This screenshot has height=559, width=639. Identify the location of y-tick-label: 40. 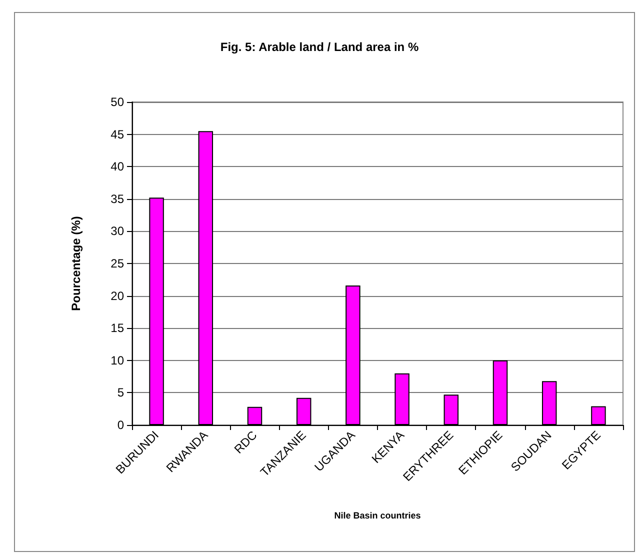
(117, 167).